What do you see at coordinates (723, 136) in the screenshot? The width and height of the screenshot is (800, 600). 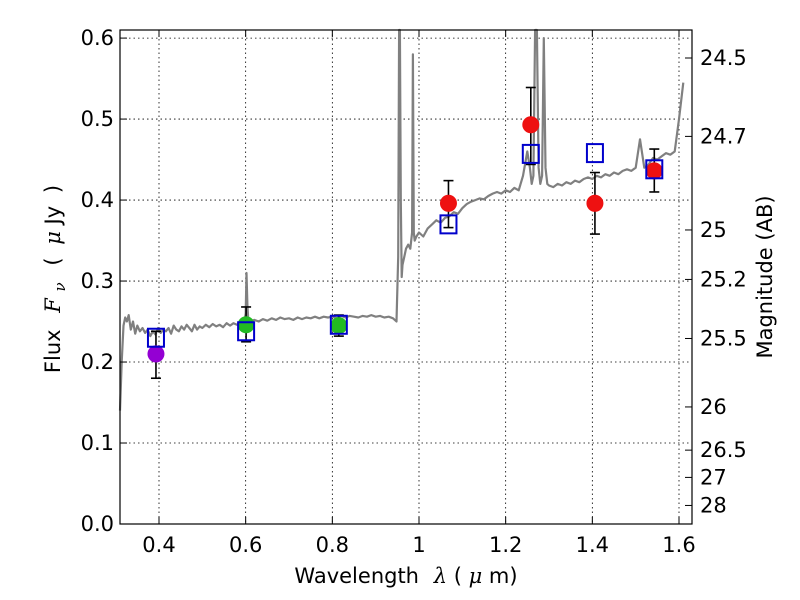 I see `magnitude-tick-label-1: 24.7` at bounding box center [723, 136].